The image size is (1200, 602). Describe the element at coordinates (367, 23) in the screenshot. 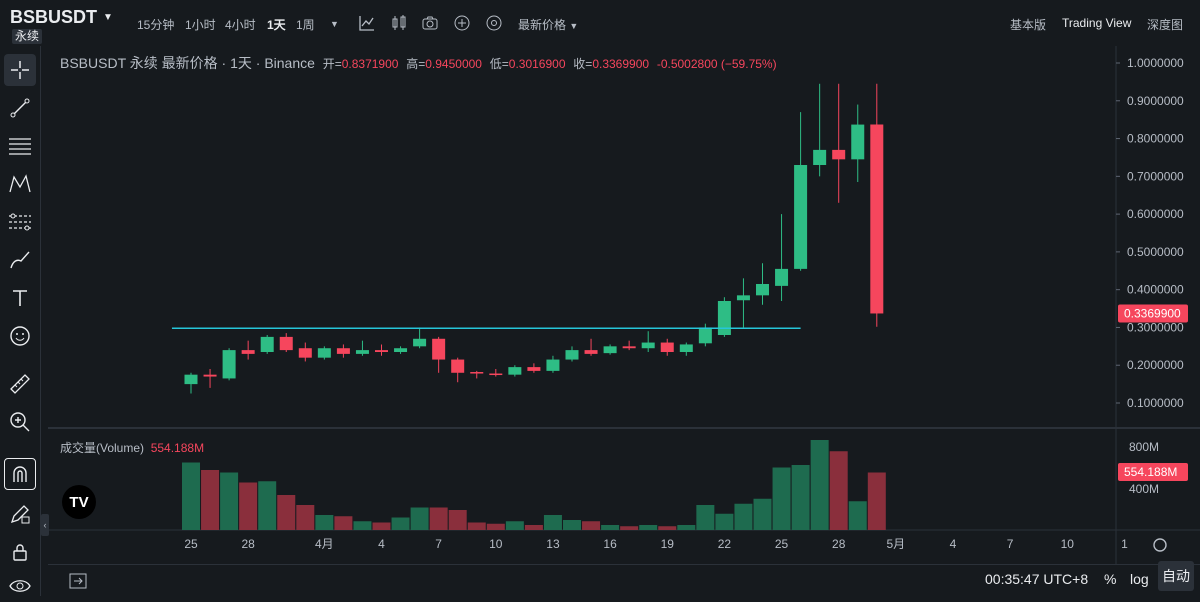

I see `indicator-icon` at that location.